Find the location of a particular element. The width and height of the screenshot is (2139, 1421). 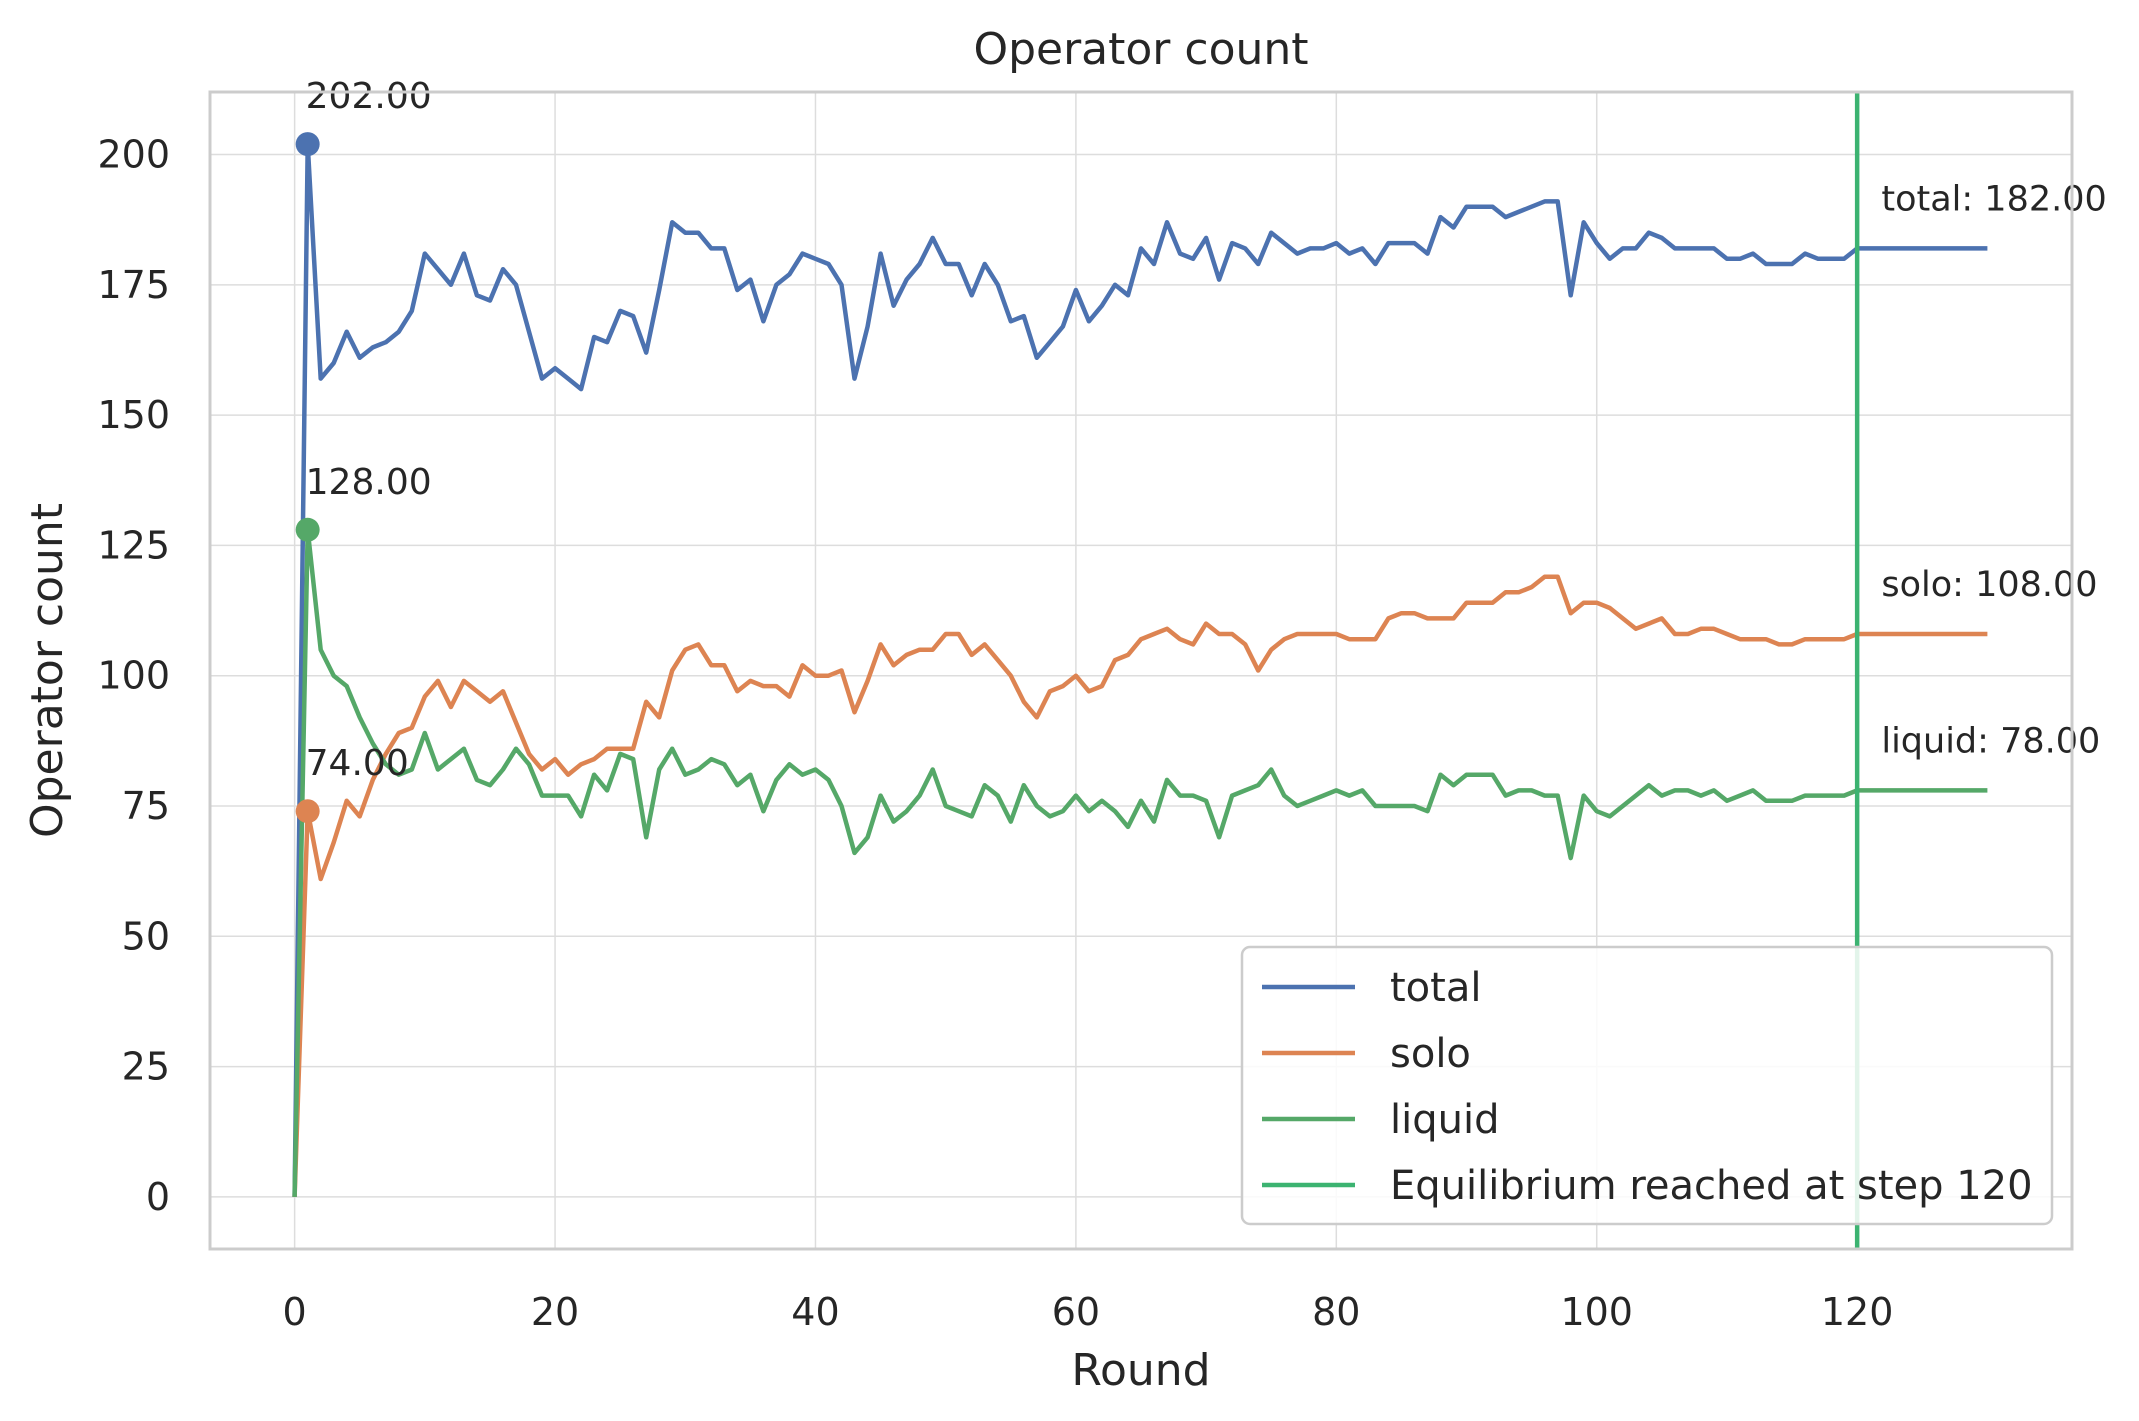

peak-marker-total is located at coordinates (307, 144).